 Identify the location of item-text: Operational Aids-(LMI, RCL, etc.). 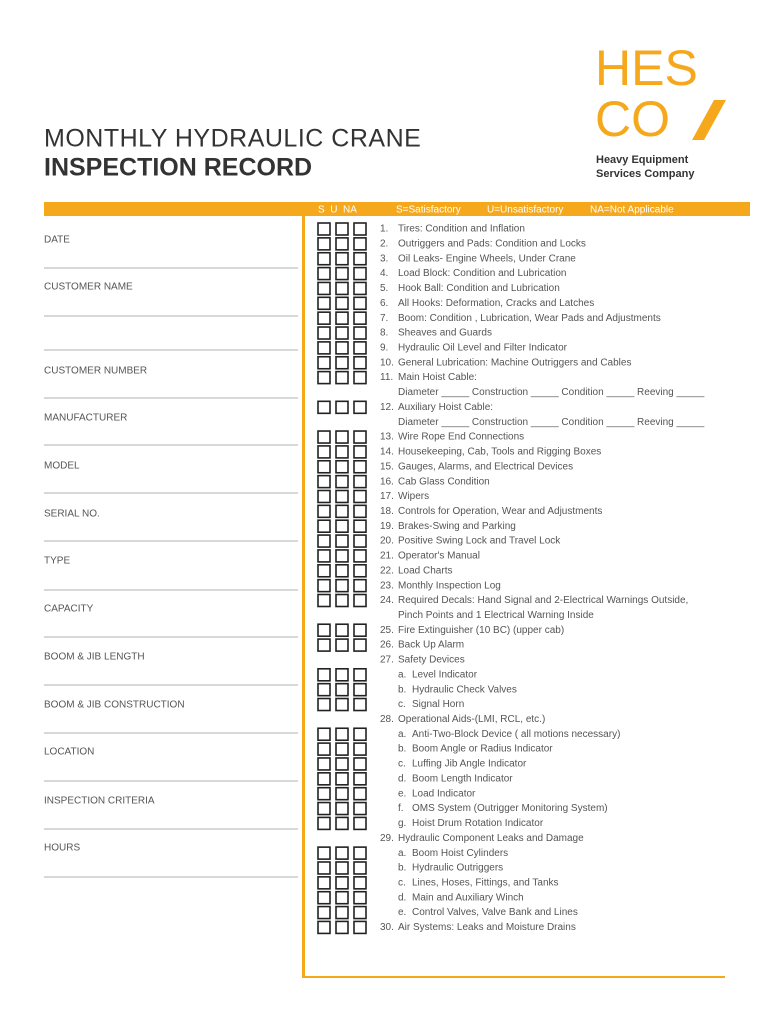
(471, 719).